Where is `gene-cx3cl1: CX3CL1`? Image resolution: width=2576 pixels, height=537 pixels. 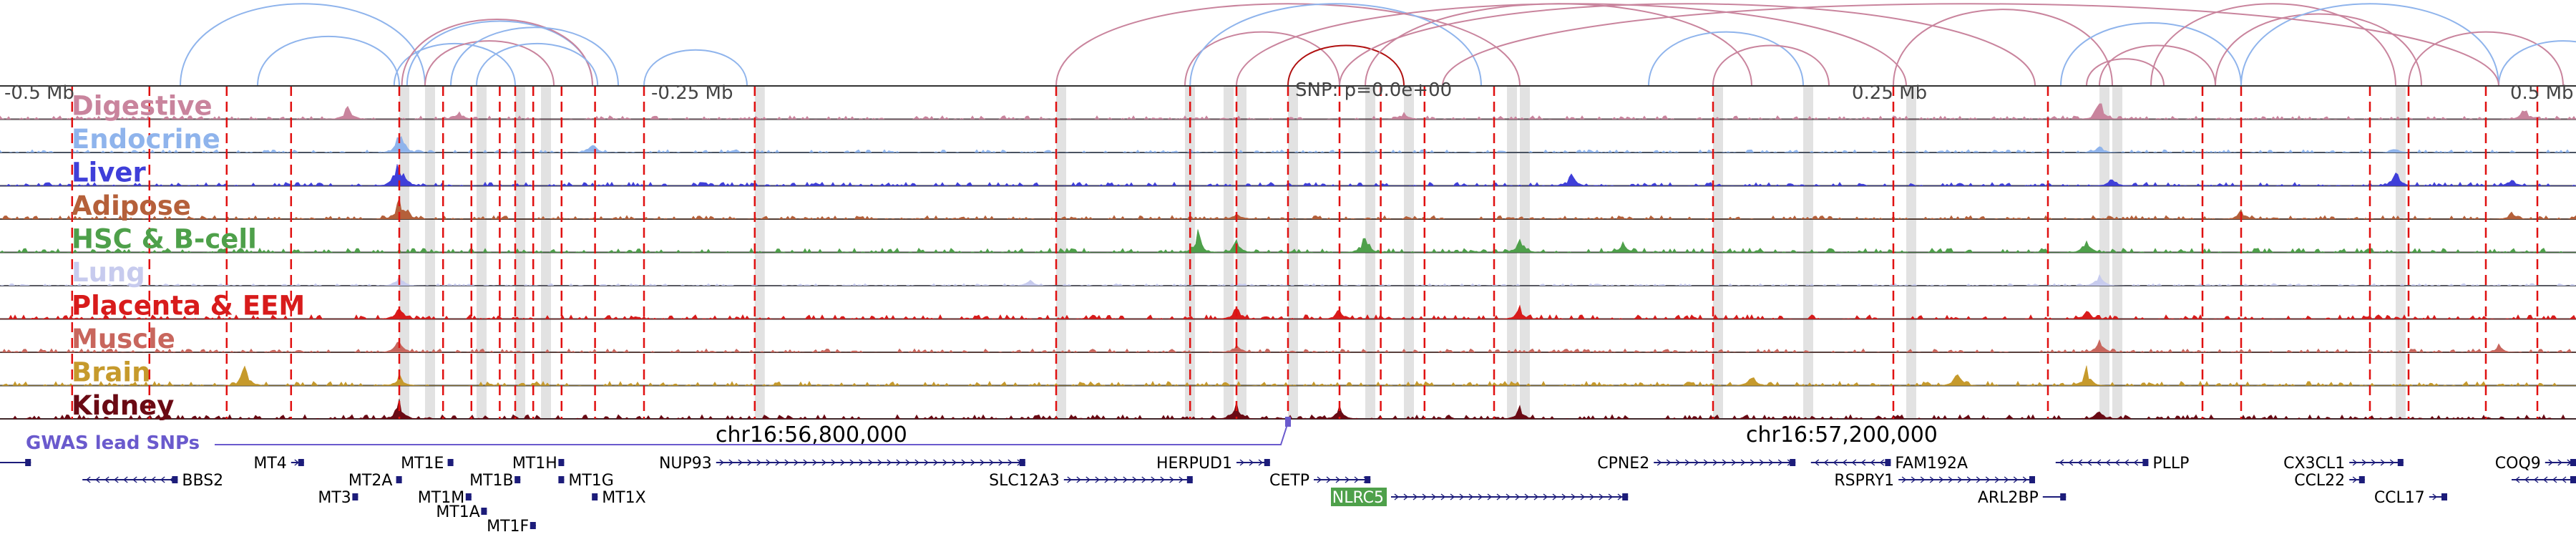 gene-cx3cl1: CX3CL1 is located at coordinates (2343, 464).